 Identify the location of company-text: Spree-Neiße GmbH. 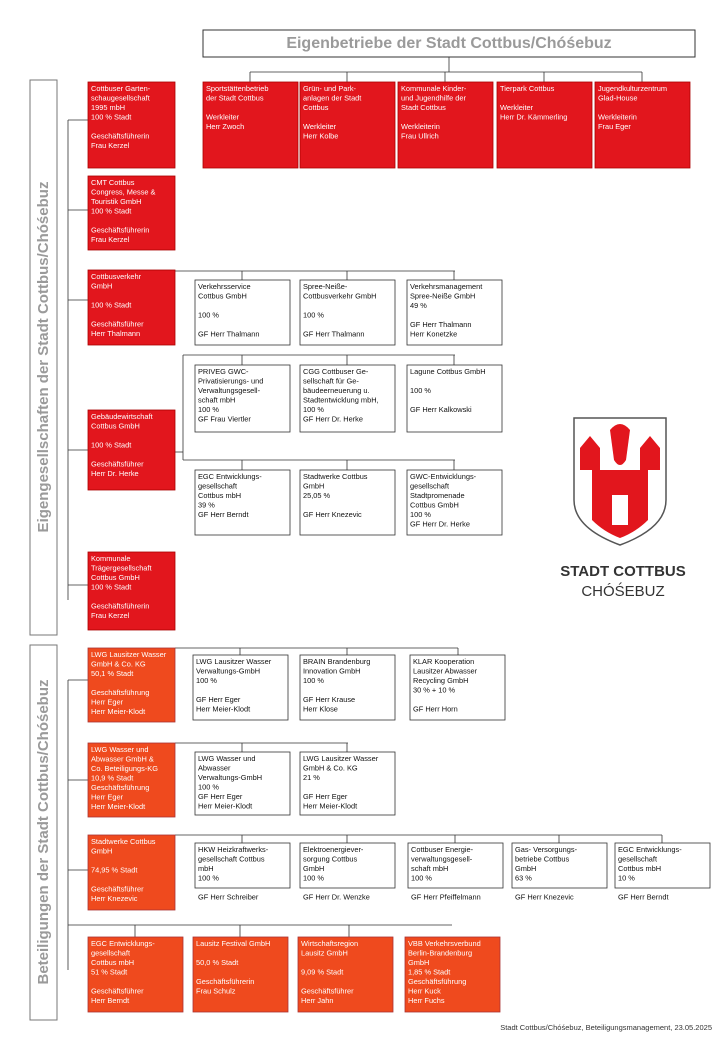
(442, 295).